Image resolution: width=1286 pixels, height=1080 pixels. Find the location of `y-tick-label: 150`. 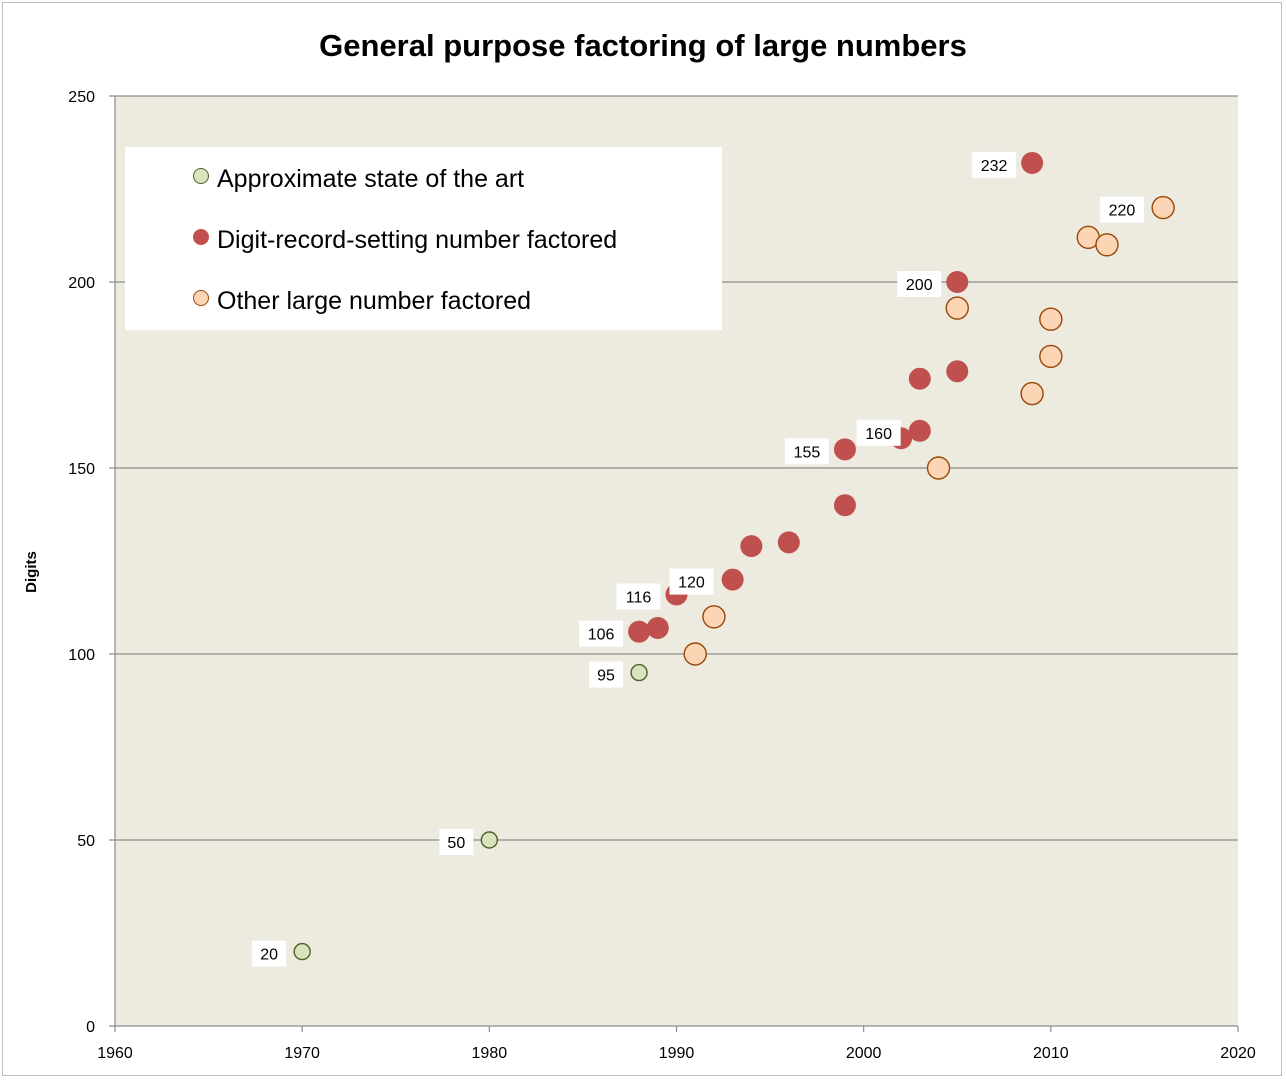

y-tick-label: 150 is located at coordinates (81, 469).